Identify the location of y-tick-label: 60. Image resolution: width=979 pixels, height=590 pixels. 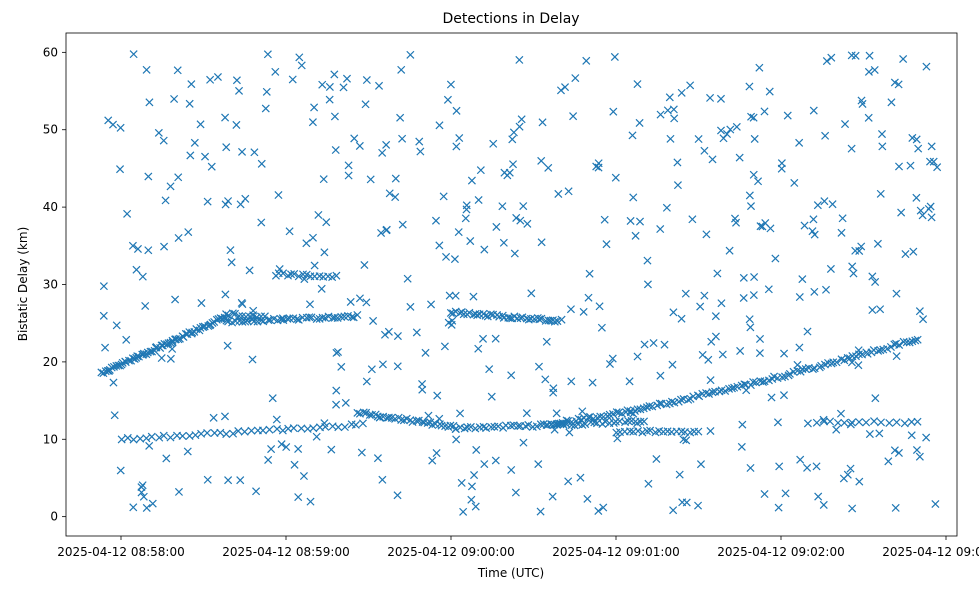
(50, 52).